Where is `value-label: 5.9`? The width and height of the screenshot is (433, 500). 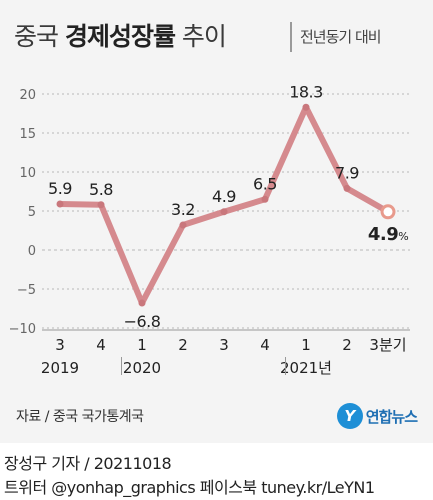
value-label: 5.9 is located at coordinates (60, 188).